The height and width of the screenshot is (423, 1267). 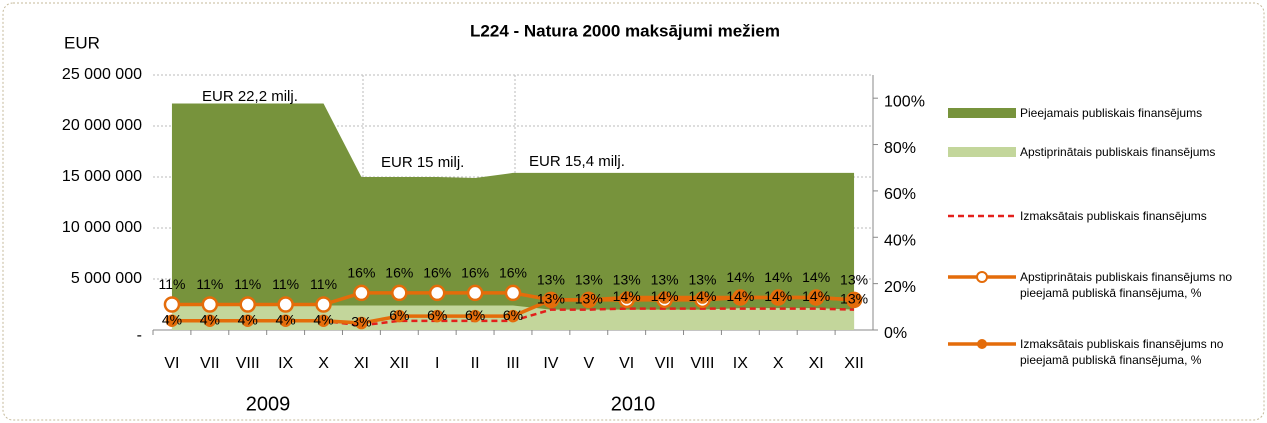 What do you see at coordinates (1118, 152) in the screenshot?
I see `legend-label: Apstiprinātais publiskais finansējums` at bounding box center [1118, 152].